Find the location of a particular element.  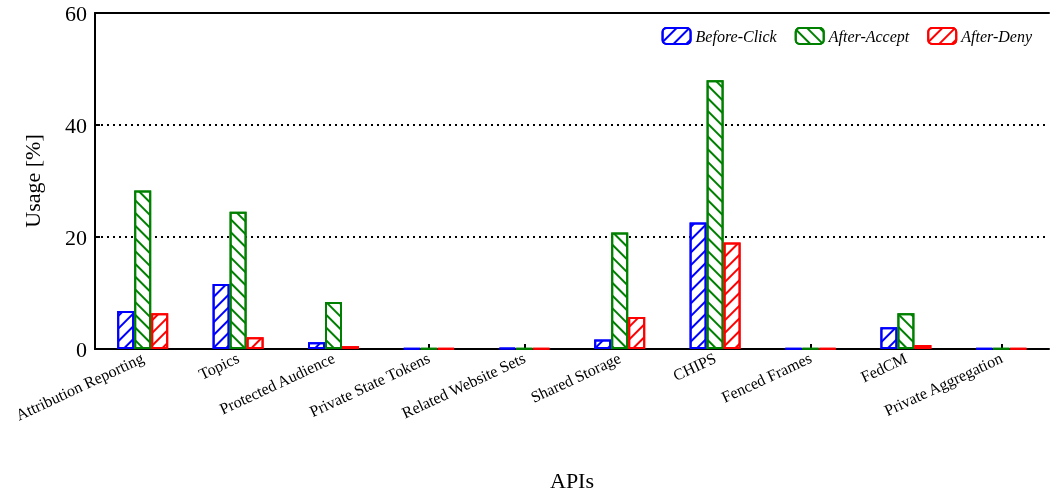

y-tick-label: 40 is located at coordinates (76, 125).